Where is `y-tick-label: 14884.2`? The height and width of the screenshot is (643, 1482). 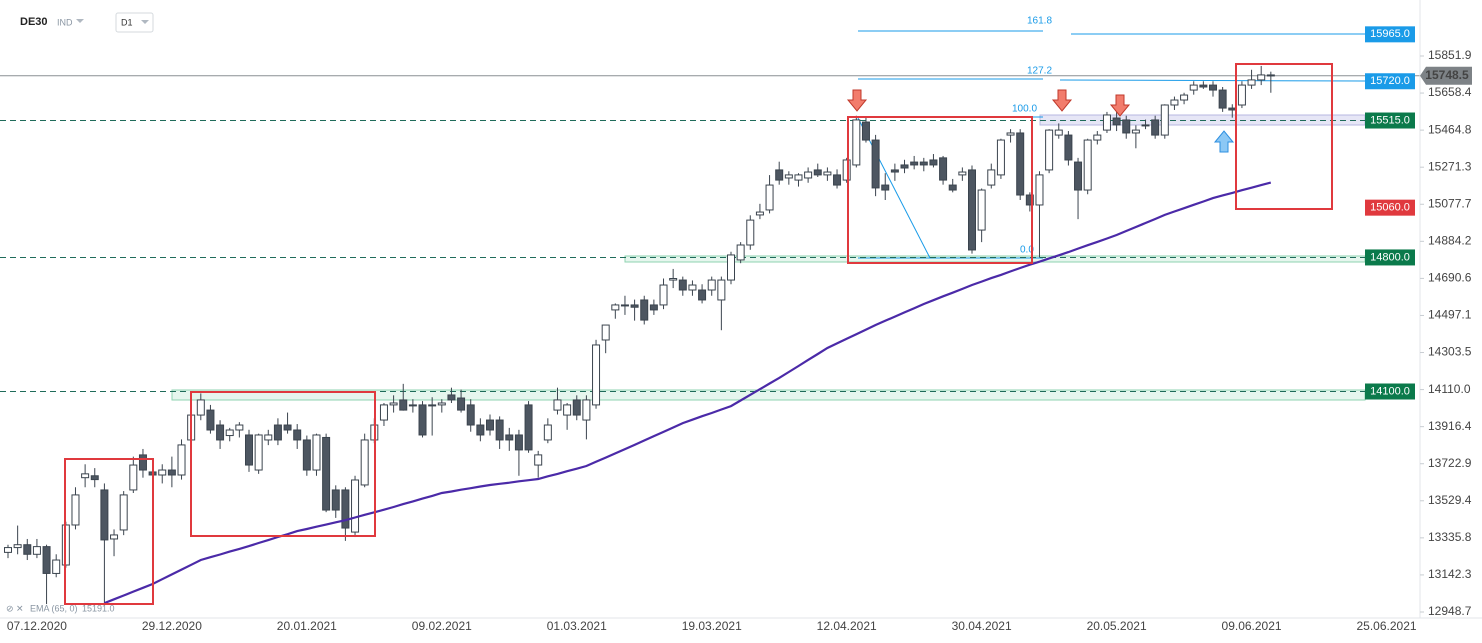 y-tick-label: 14884.2 is located at coordinates (1450, 240).